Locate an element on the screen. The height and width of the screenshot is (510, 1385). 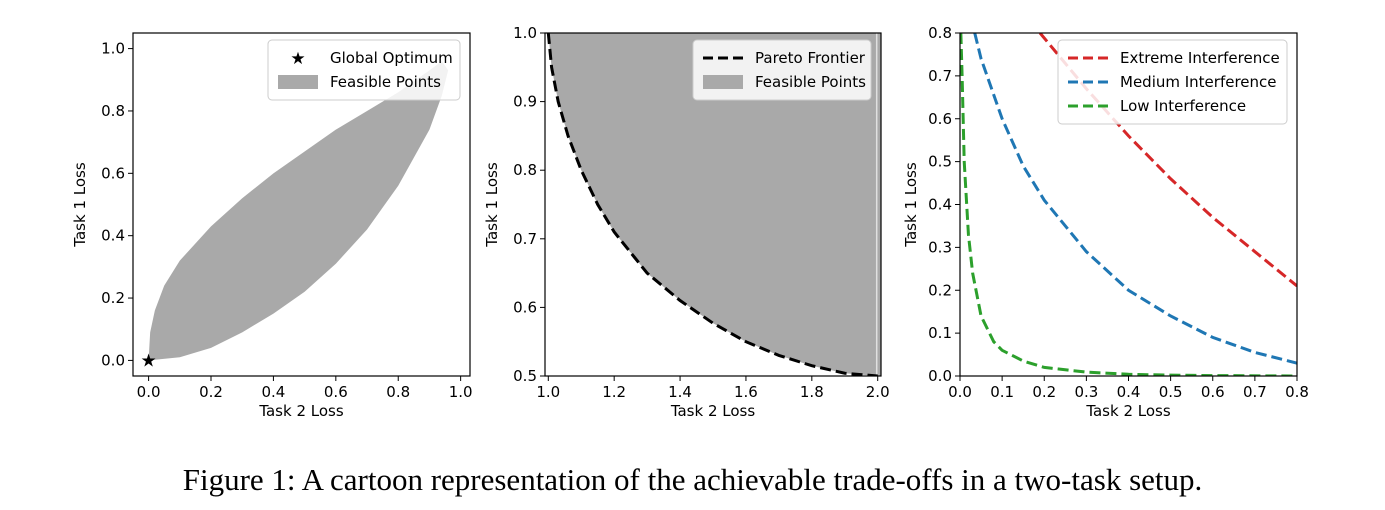
x-tick-label: 2.0 is located at coordinates (878, 392).